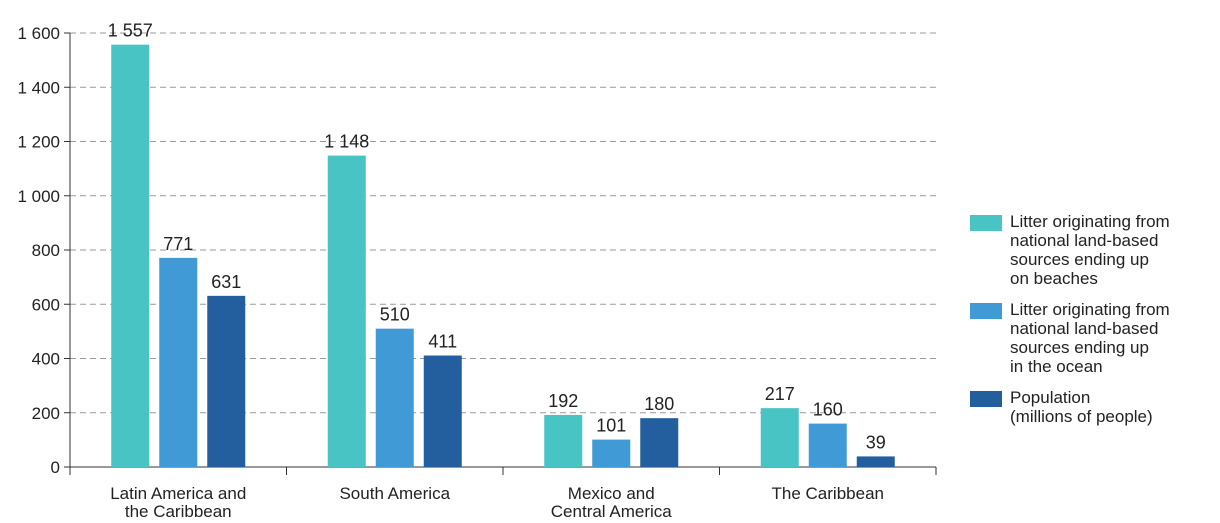  What do you see at coordinates (563, 401) in the screenshot?
I see `data-label: 192` at bounding box center [563, 401].